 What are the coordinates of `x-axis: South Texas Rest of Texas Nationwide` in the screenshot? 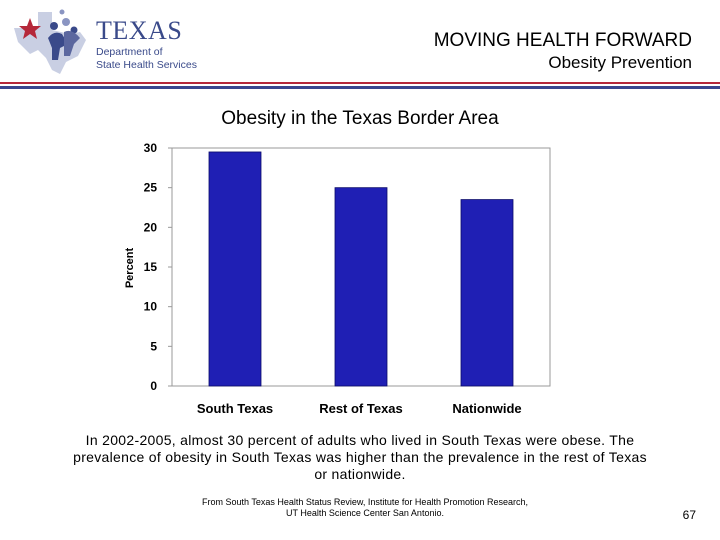 It's located at (359, 408).